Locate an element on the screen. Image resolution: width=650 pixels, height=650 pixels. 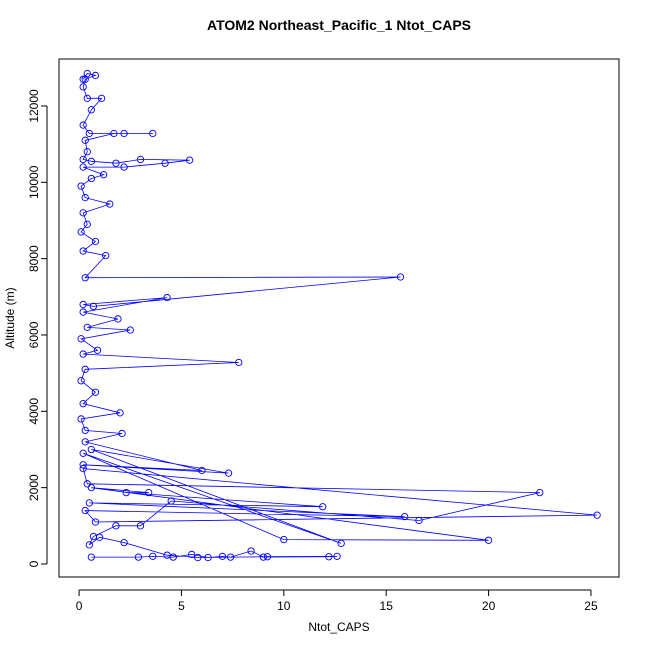
x-axis-label: Ntot_CAPS is located at coordinates (338, 627).